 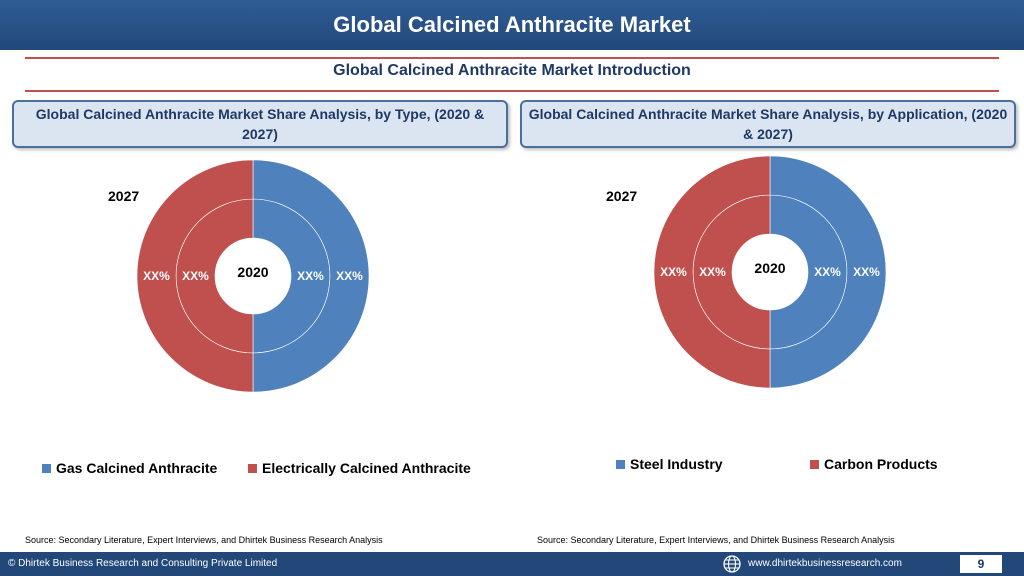 I want to click on page-title: Global Calcined Anthracite Market, so click(x=512, y=24).